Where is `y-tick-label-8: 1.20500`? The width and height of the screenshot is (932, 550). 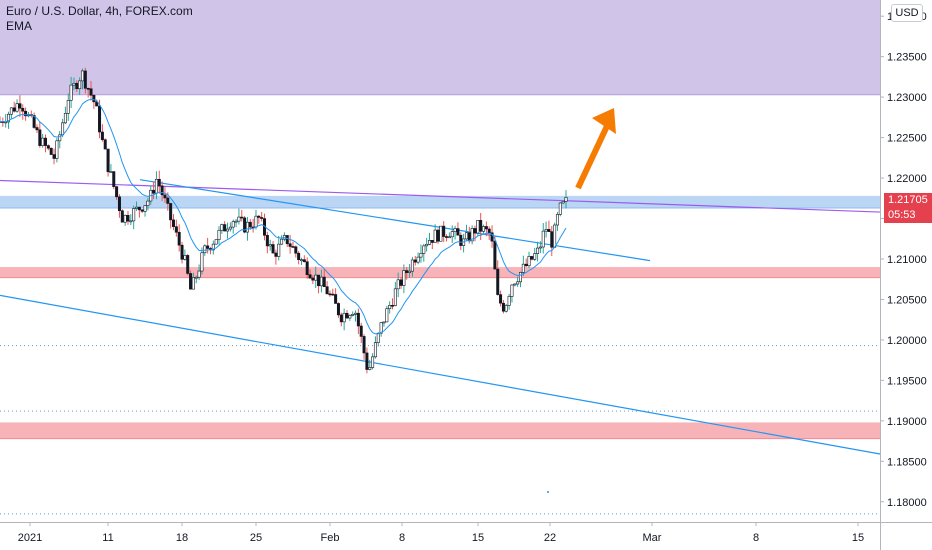
y-tick-label-8: 1.20500 is located at coordinates (907, 300).